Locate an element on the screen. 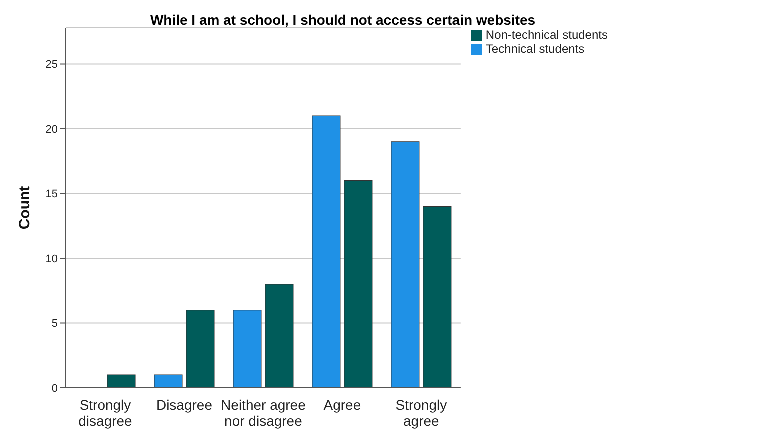 Image resolution: width=775 pixels, height=447 pixels. legend-label: Technical students is located at coordinates (535, 49).